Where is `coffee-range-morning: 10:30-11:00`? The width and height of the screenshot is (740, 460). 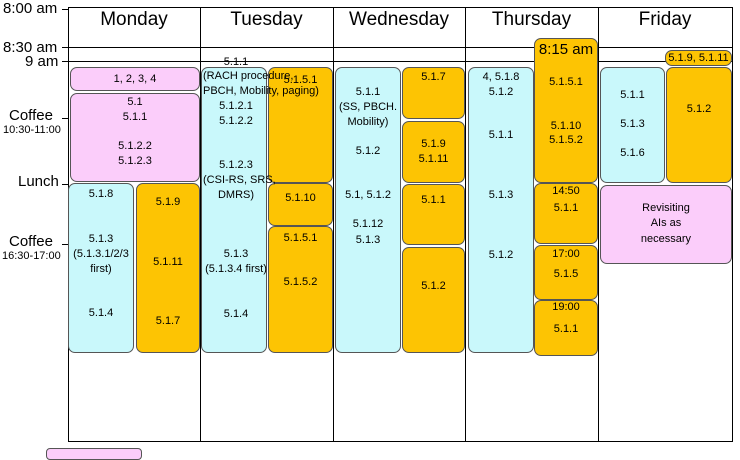
coffee-range-morning: 10:30-11:00 is located at coordinates (32, 130).